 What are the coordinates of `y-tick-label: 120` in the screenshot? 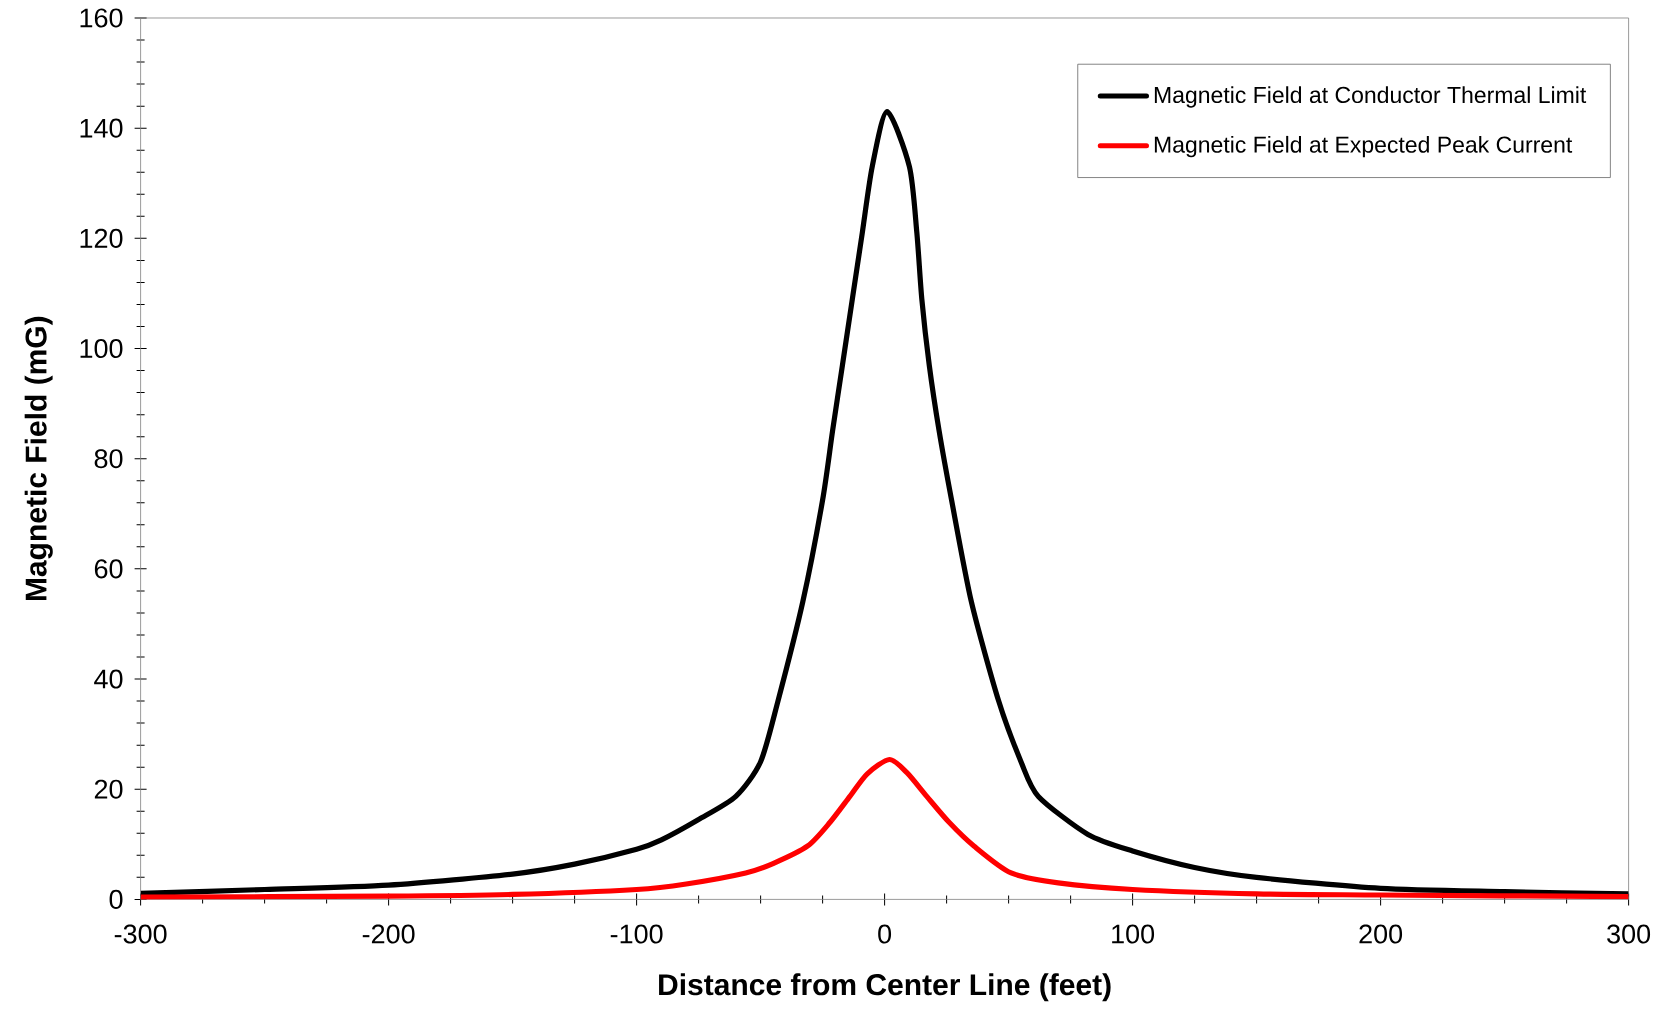 It's located at (101, 238).